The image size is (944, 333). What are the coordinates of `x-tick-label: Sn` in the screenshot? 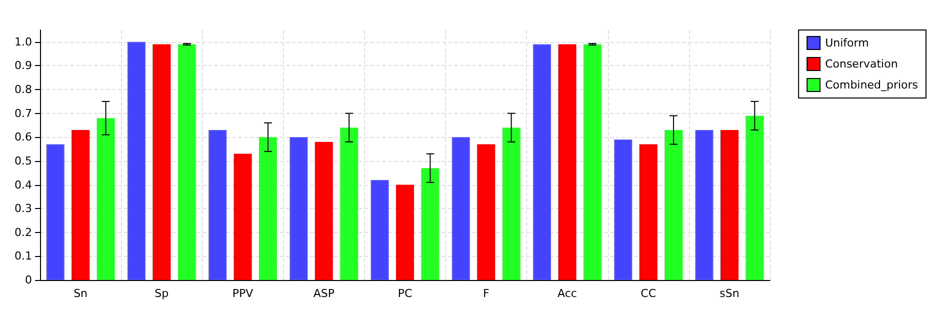 It's located at (81, 293).